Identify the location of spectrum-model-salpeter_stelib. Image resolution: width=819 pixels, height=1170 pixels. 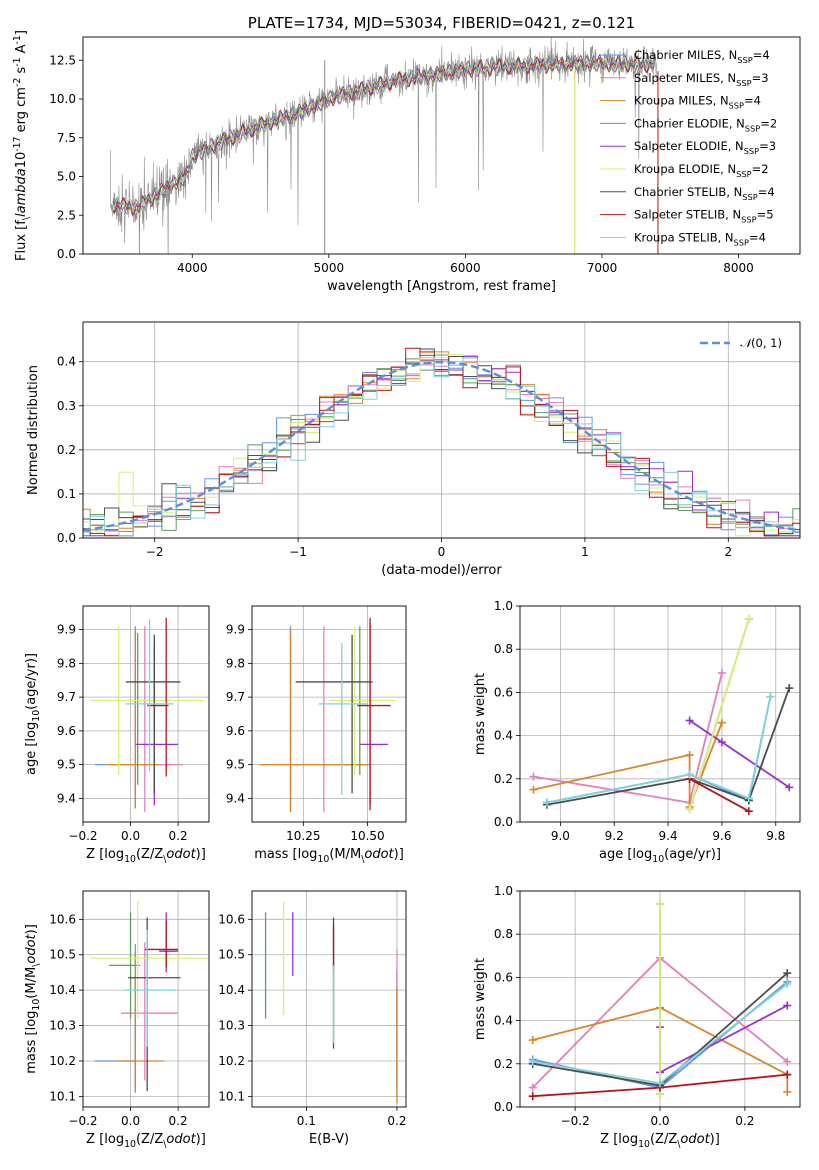
(383, 135).